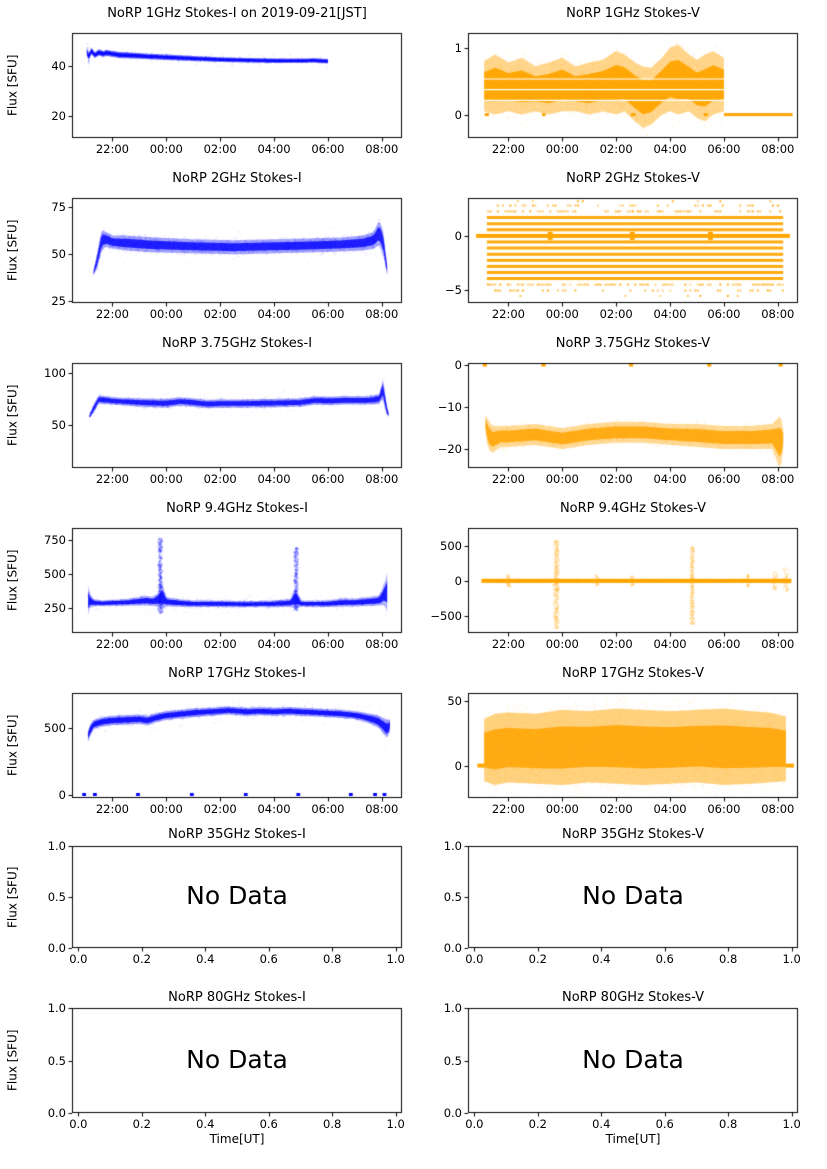 The image size is (827, 1169). What do you see at coordinates (237, 178) in the screenshot?
I see `panel-title: NoRP 2GHz Stokes-I` at bounding box center [237, 178].